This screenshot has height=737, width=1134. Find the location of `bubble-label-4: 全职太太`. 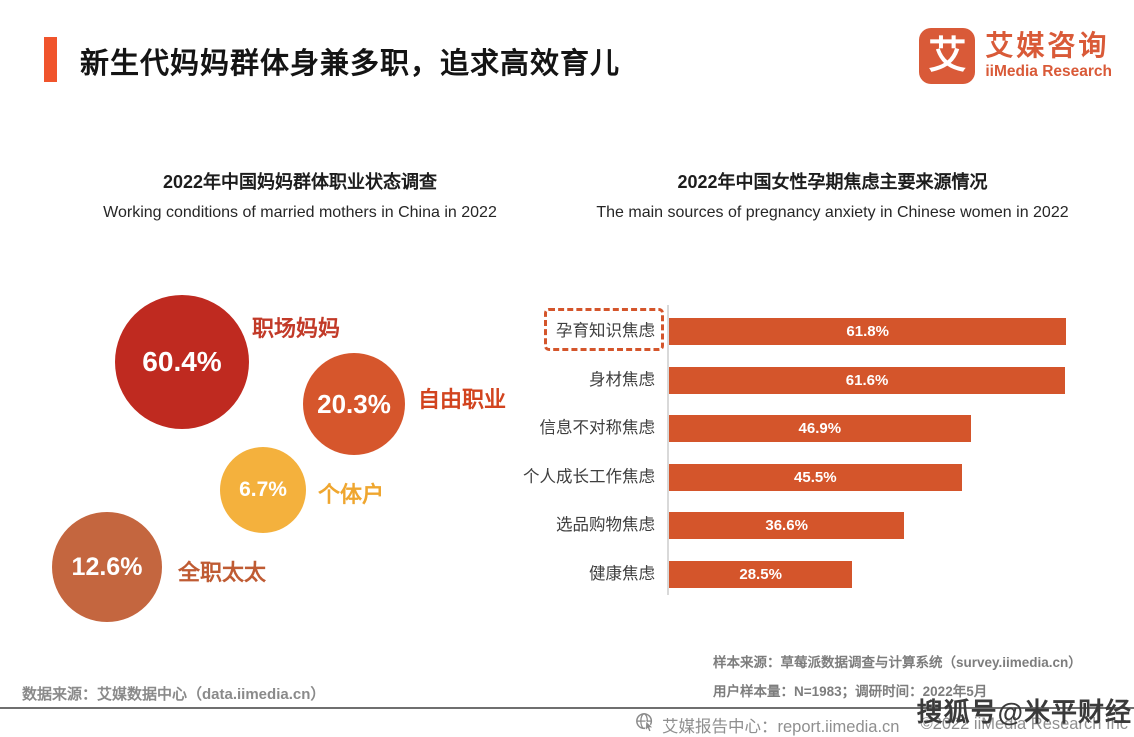

bubble-label-4: 全职太太 is located at coordinates (222, 572).